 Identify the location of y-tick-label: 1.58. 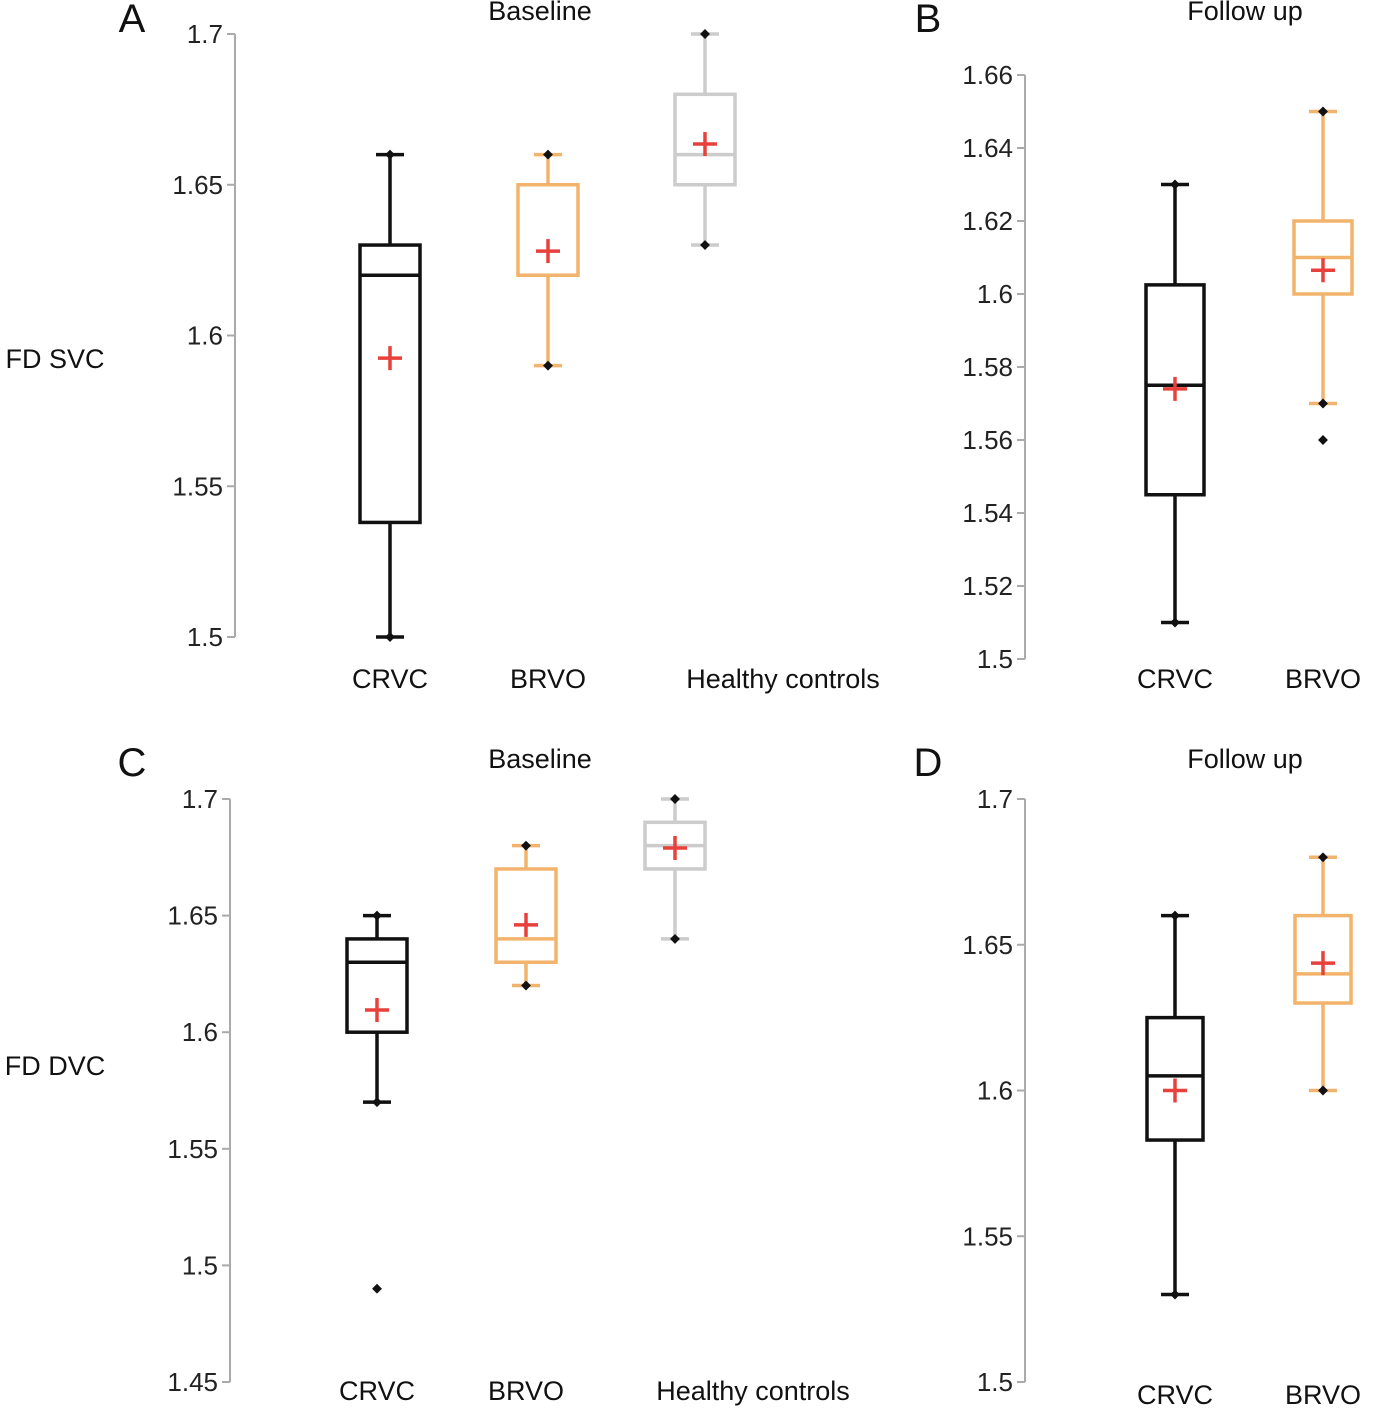
(987, 367).